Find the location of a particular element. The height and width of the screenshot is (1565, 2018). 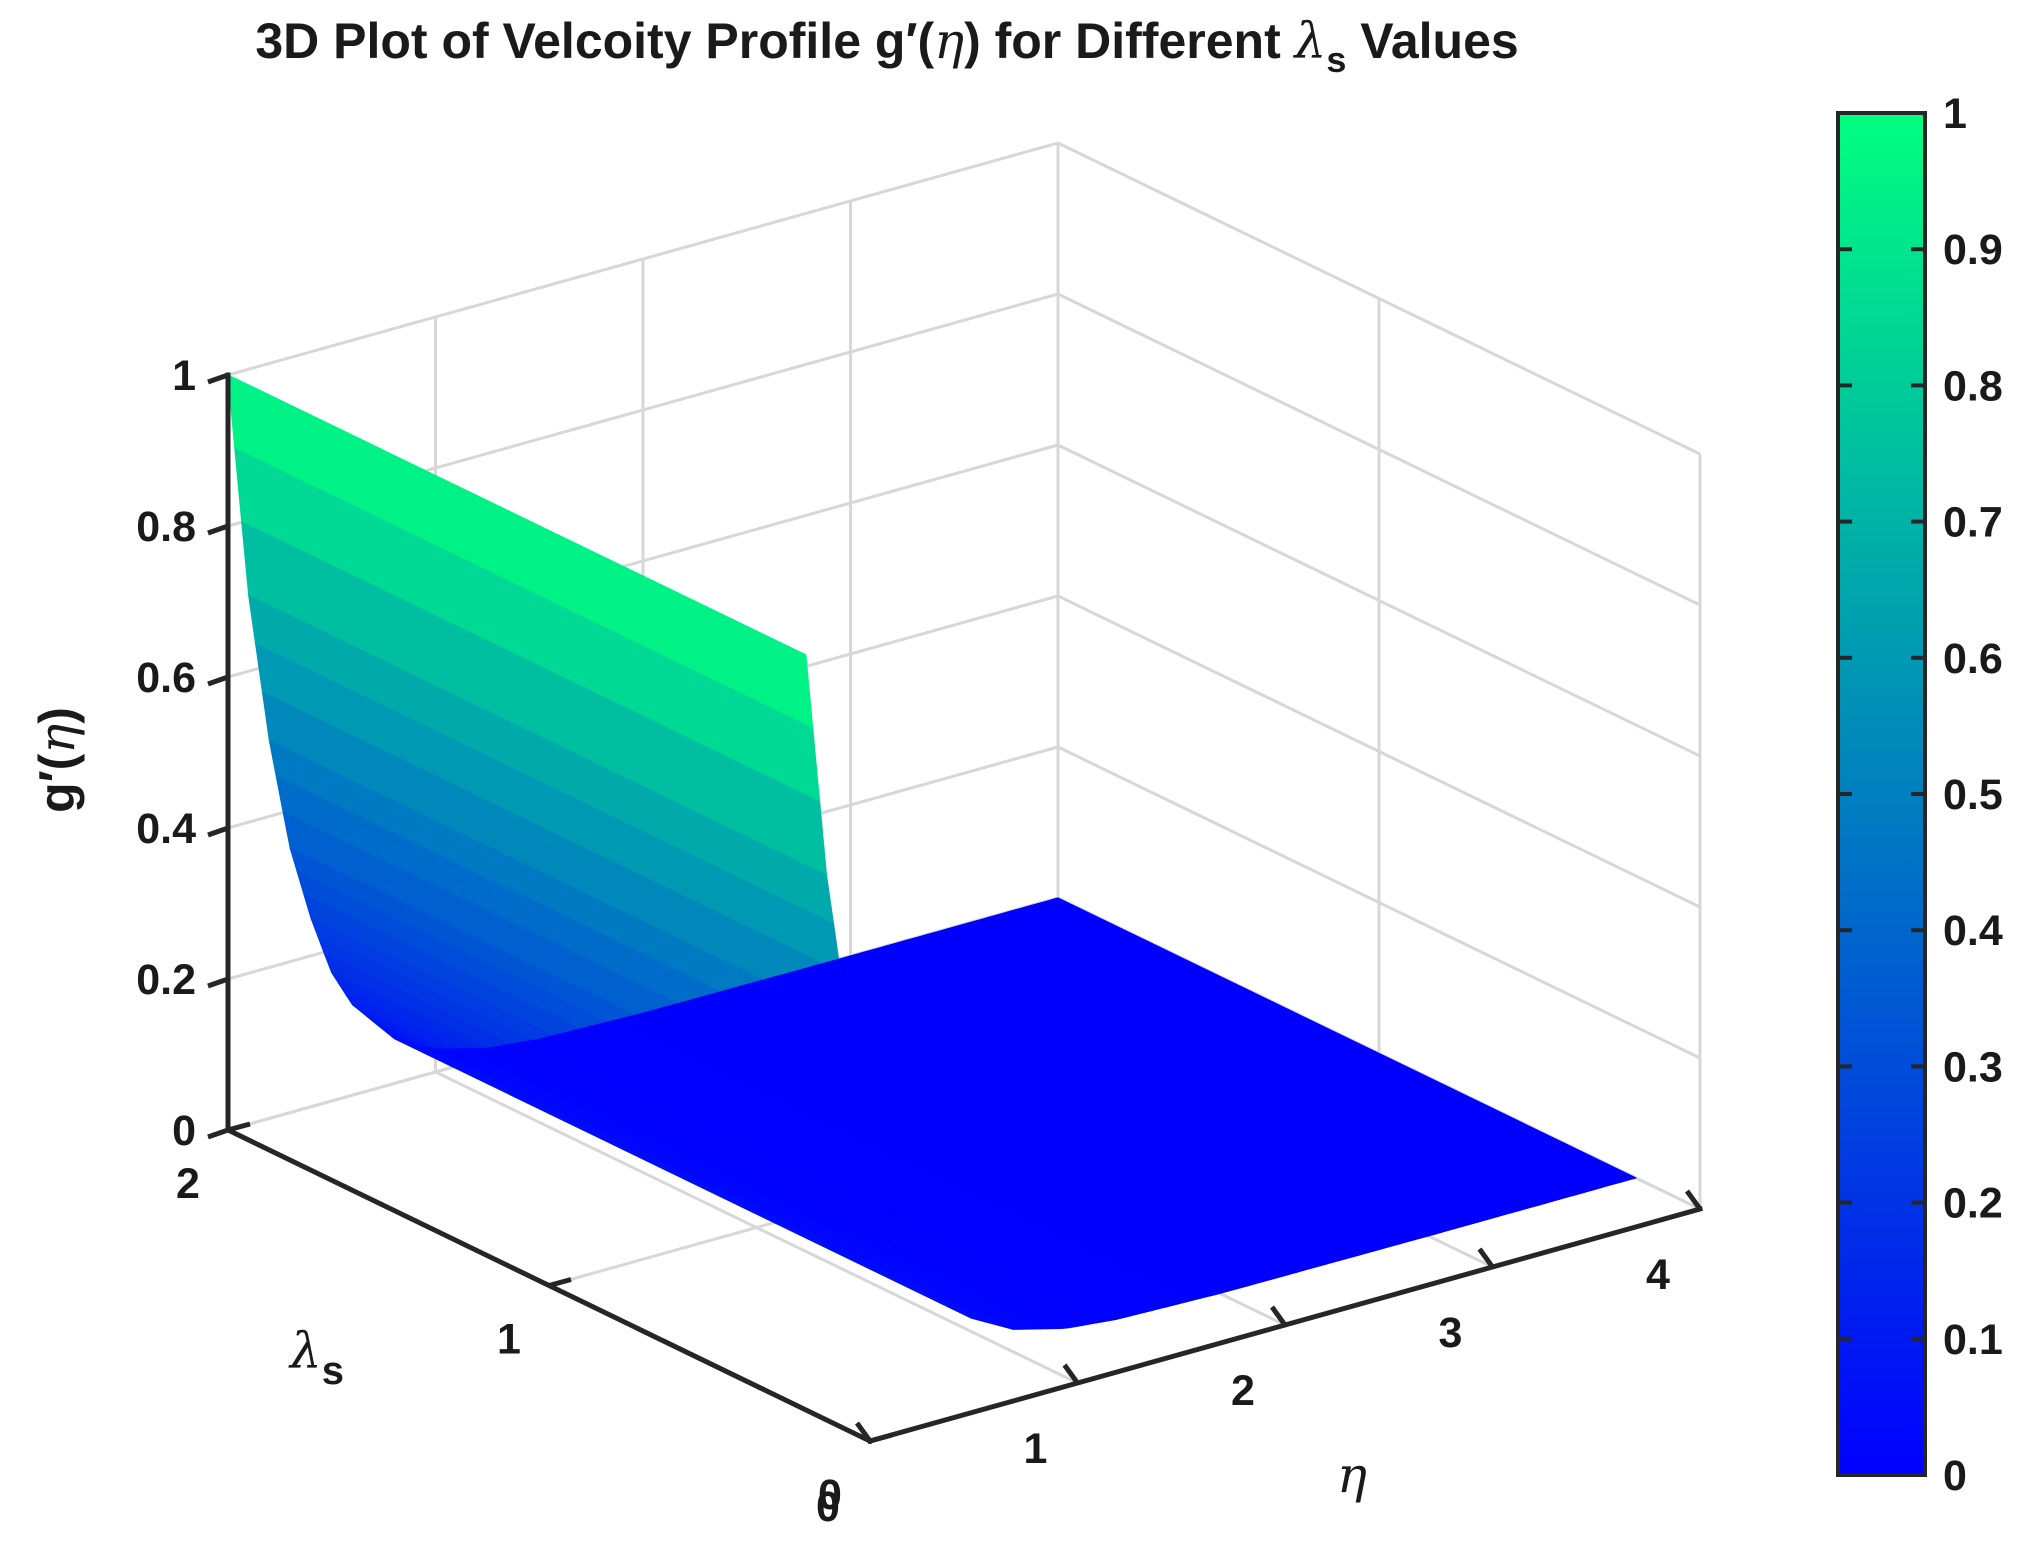

y-tick-label: 0 is located at coordinates (830, 1495).